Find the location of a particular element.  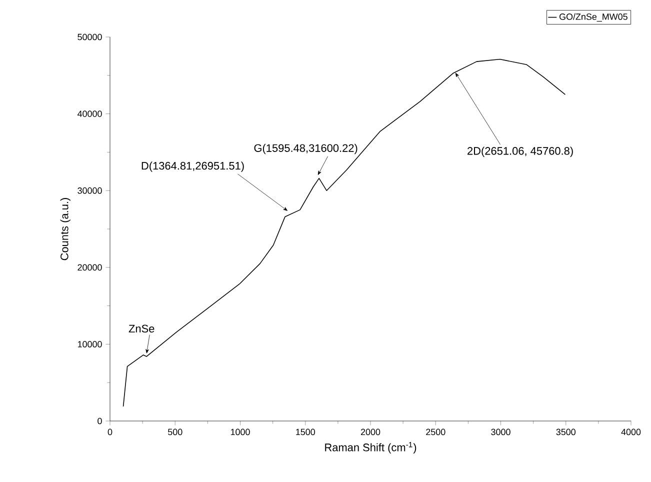

x-tick-label: 3500 is located at coordinates (566, 432).